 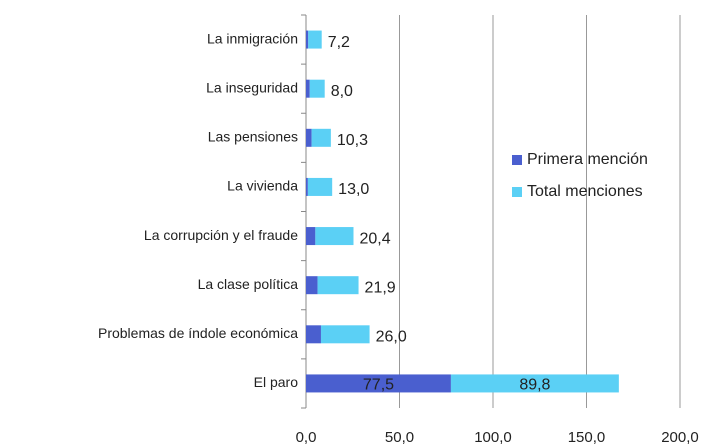 What do you see at coordinates (276, 382) in the screenshot?
I see `y-tick-label: El paro` at bounding box center [276, 382].